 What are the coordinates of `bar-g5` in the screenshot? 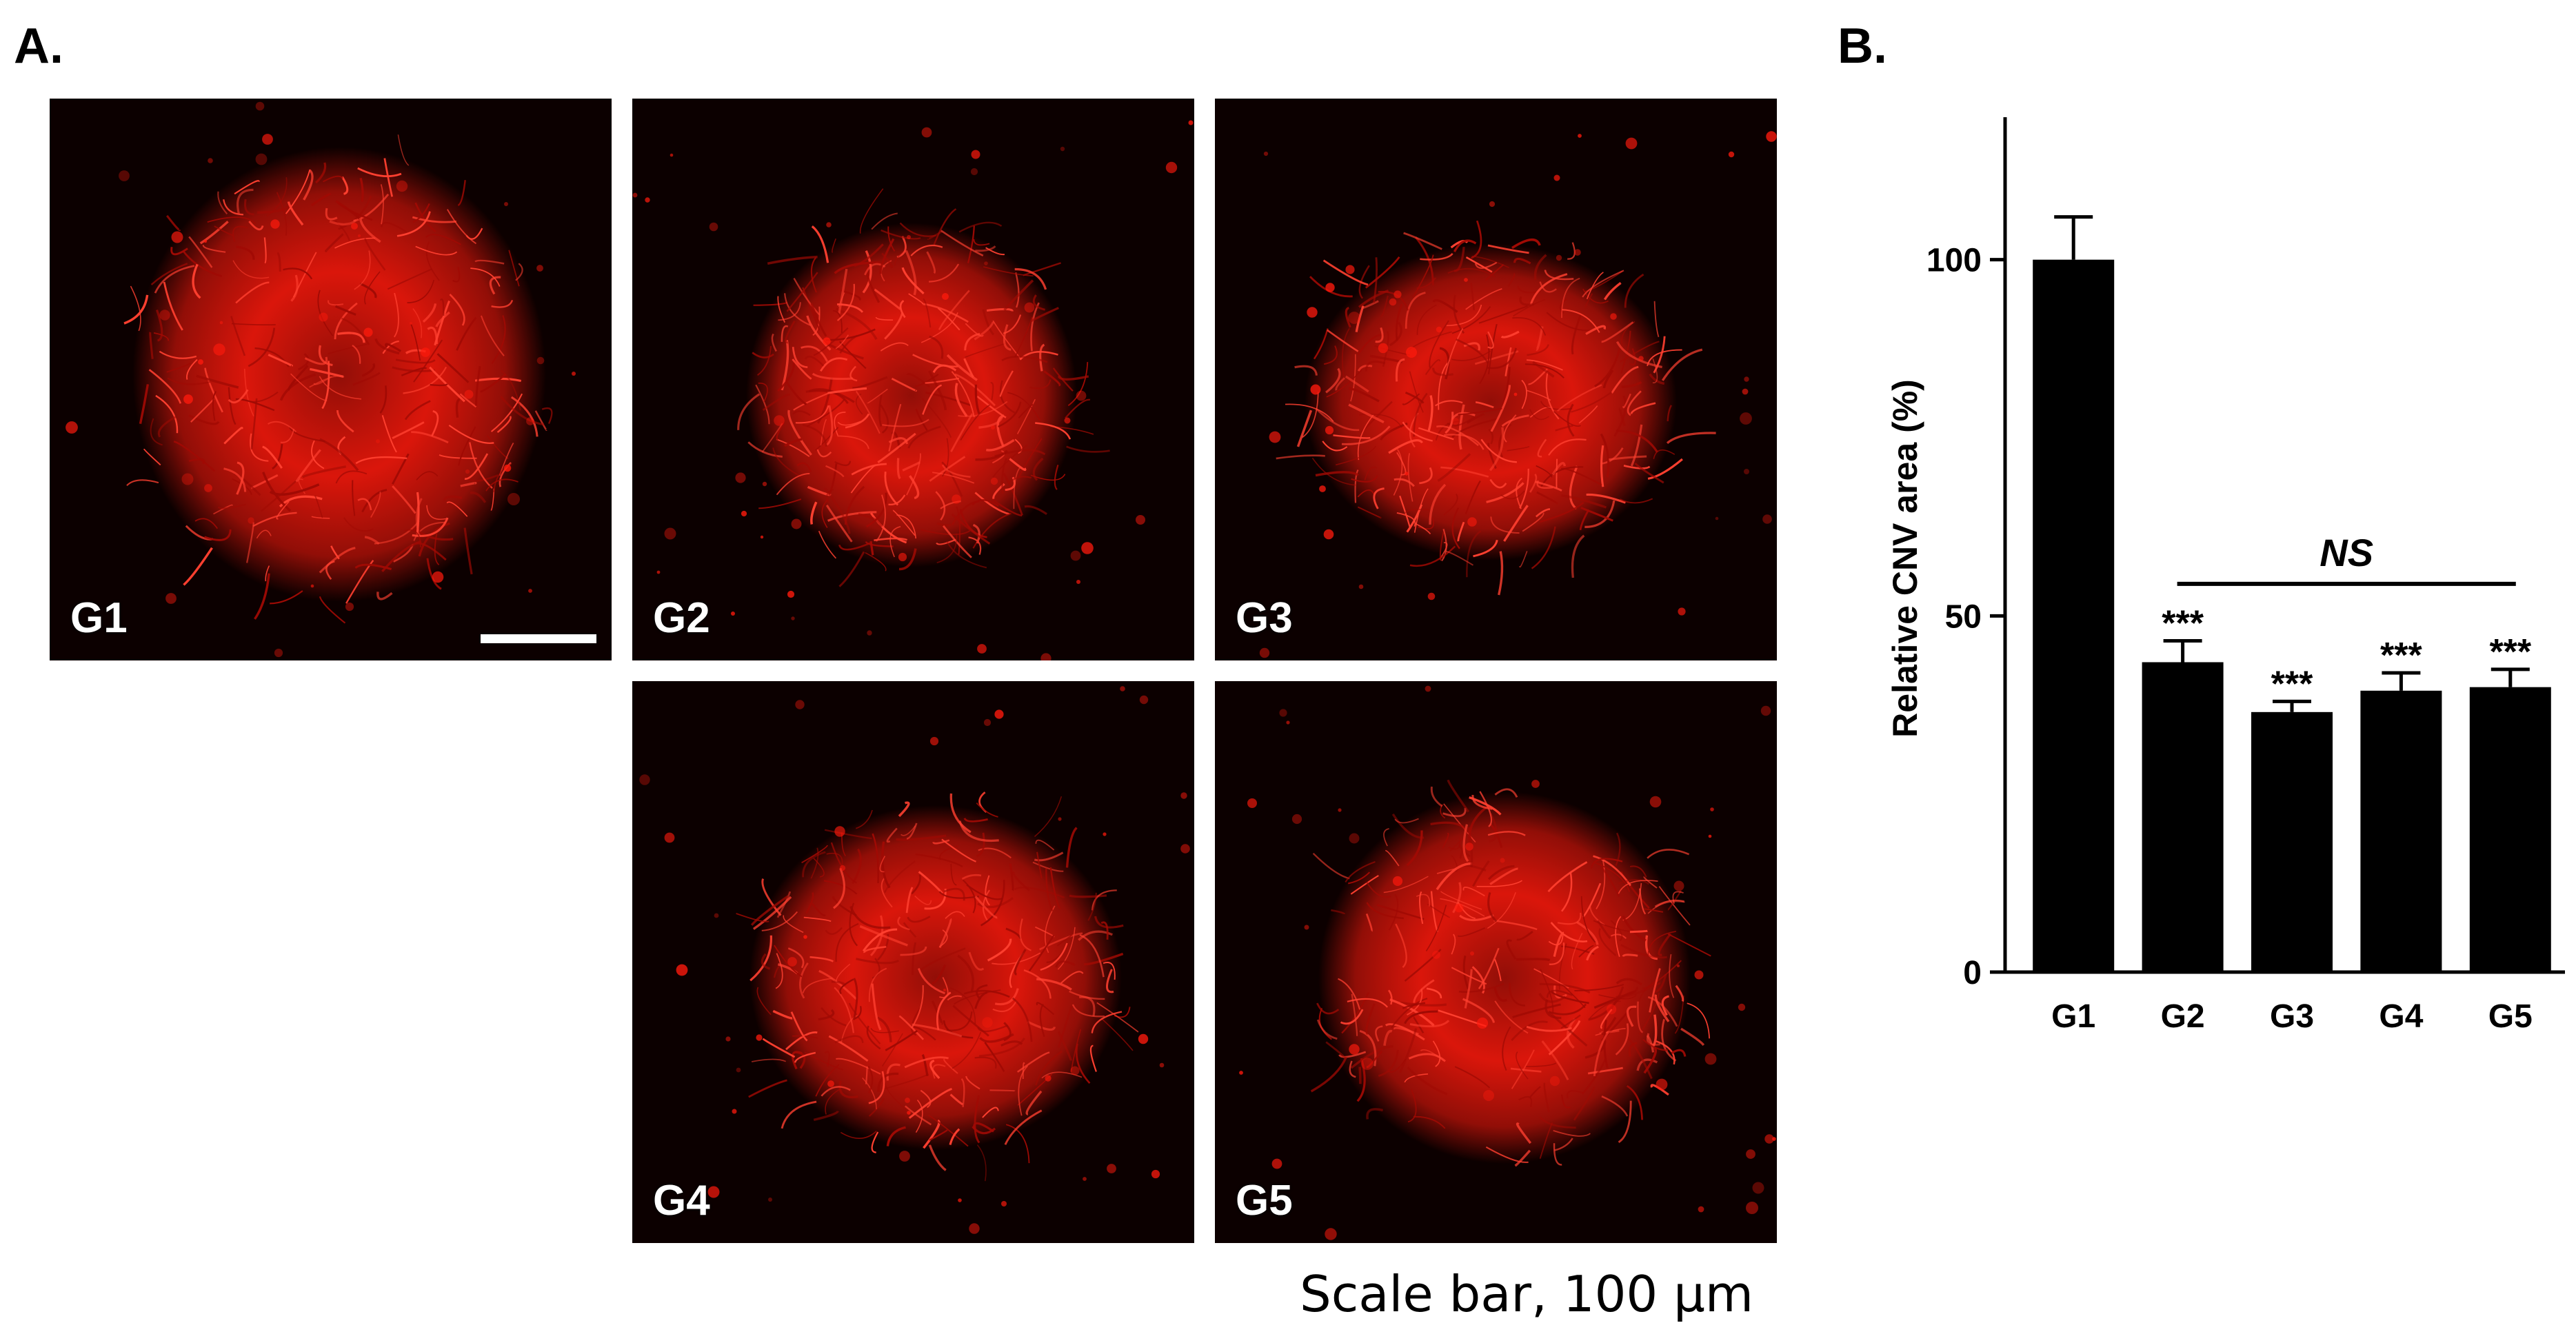 It's located at (2510, 829).